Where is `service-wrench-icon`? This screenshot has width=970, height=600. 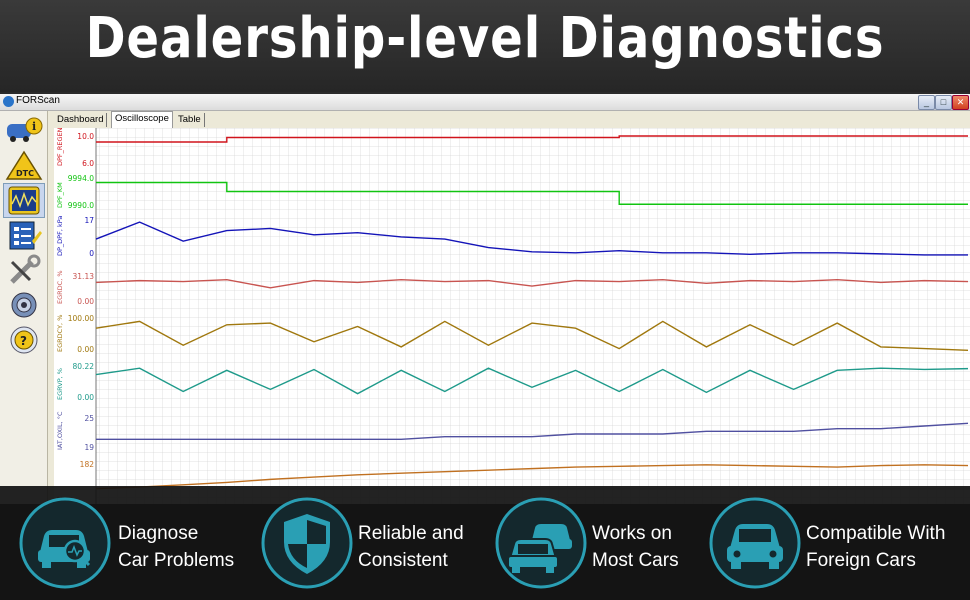
service-wrench-icon is located at coordinates (25, 269).